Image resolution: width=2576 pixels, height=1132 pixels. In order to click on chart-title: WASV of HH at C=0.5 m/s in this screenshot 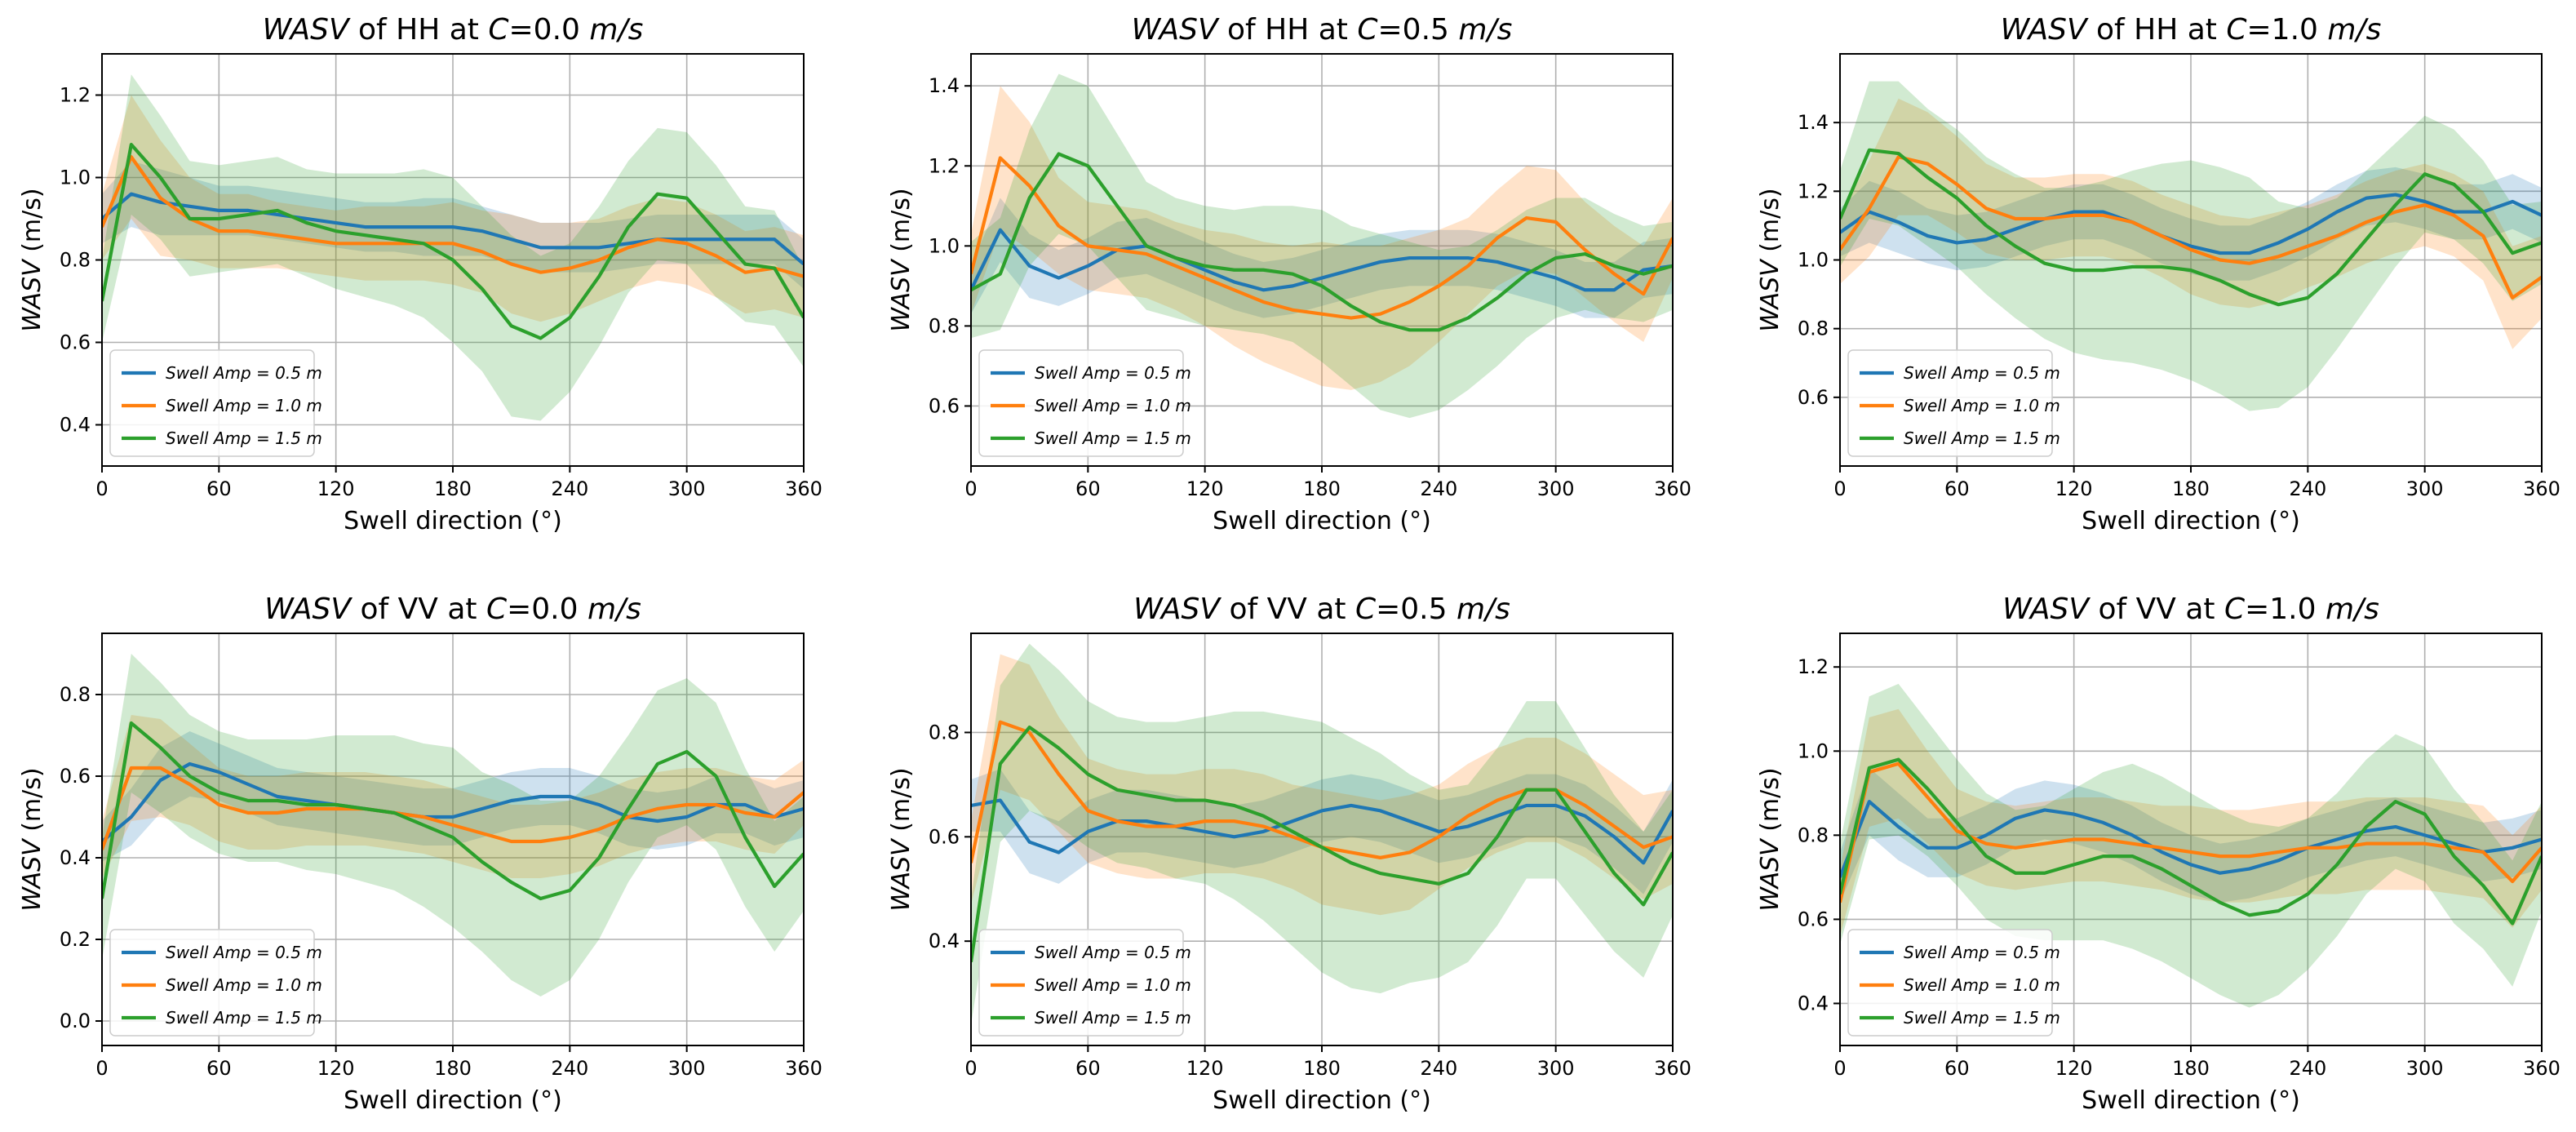, I will do `click(1322, 30)`.